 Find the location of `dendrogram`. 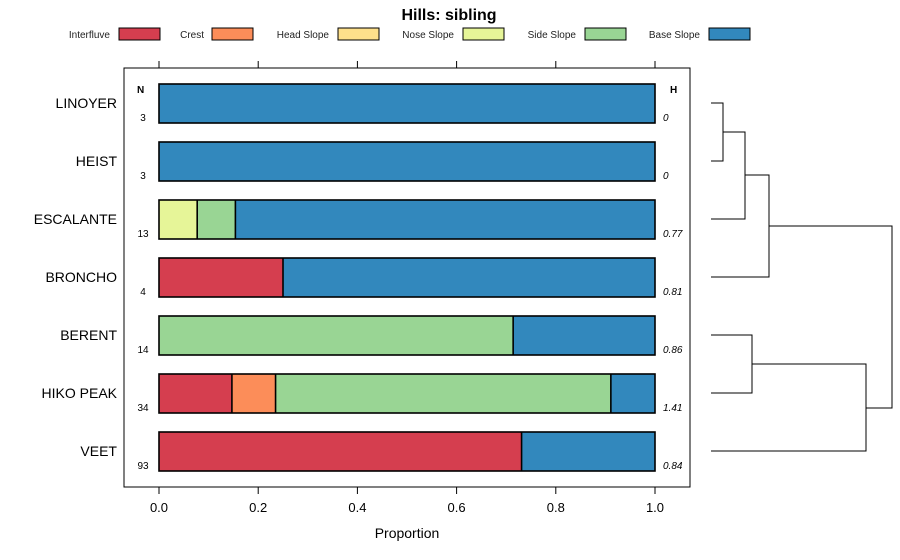

dendrogram is located at coordinates (802, 277).